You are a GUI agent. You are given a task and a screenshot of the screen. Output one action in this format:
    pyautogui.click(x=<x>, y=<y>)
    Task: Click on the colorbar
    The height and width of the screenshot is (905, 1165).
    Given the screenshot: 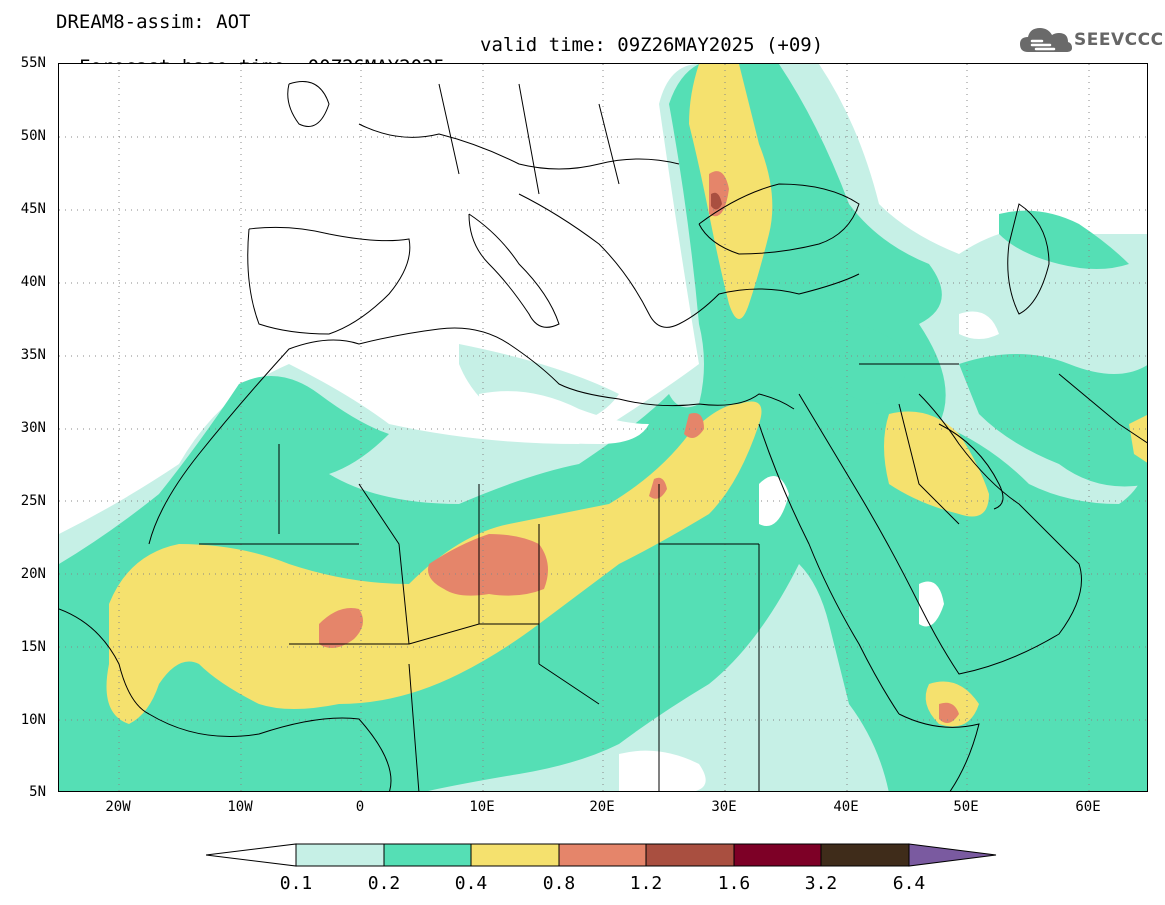 What is the action you would take?
    pyautogui.click(x=601, y=855)
    